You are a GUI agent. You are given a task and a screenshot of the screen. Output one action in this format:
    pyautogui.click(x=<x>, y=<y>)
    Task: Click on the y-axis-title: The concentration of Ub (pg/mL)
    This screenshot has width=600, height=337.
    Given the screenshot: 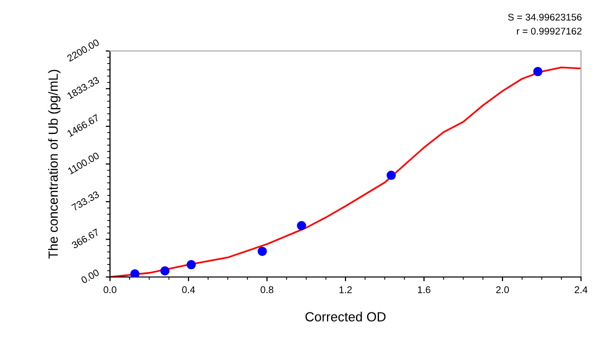 What is the action you would take?
    pyautogui.click(x=54, y=164)
    